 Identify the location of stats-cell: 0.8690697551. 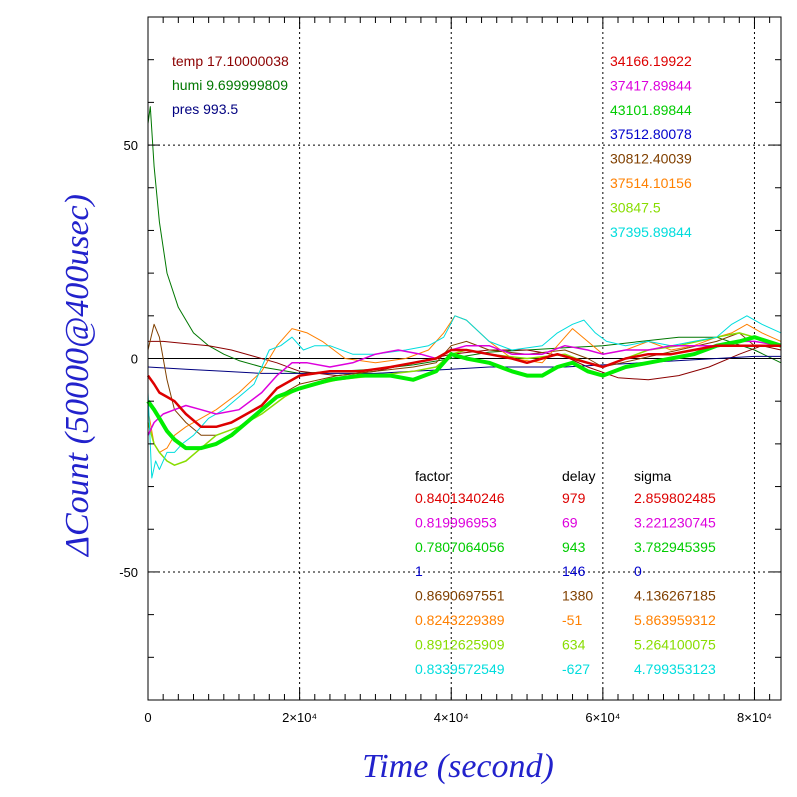
(460, 596).